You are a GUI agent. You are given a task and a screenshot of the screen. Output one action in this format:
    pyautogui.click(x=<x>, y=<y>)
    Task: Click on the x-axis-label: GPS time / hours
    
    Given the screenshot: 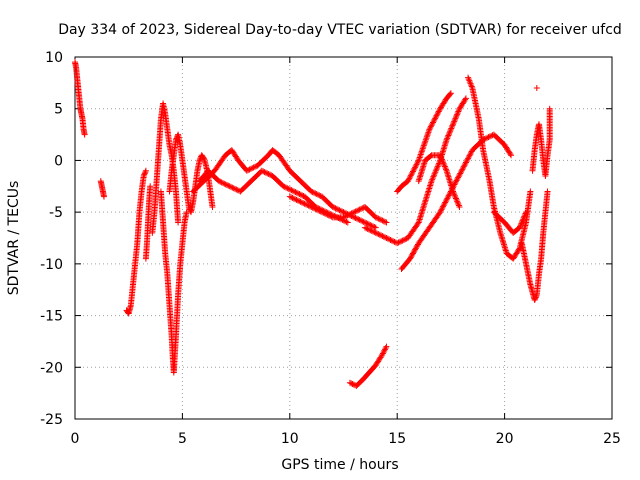 What is the action you would take?
    pyautogui.click(x=339, y=465)
    